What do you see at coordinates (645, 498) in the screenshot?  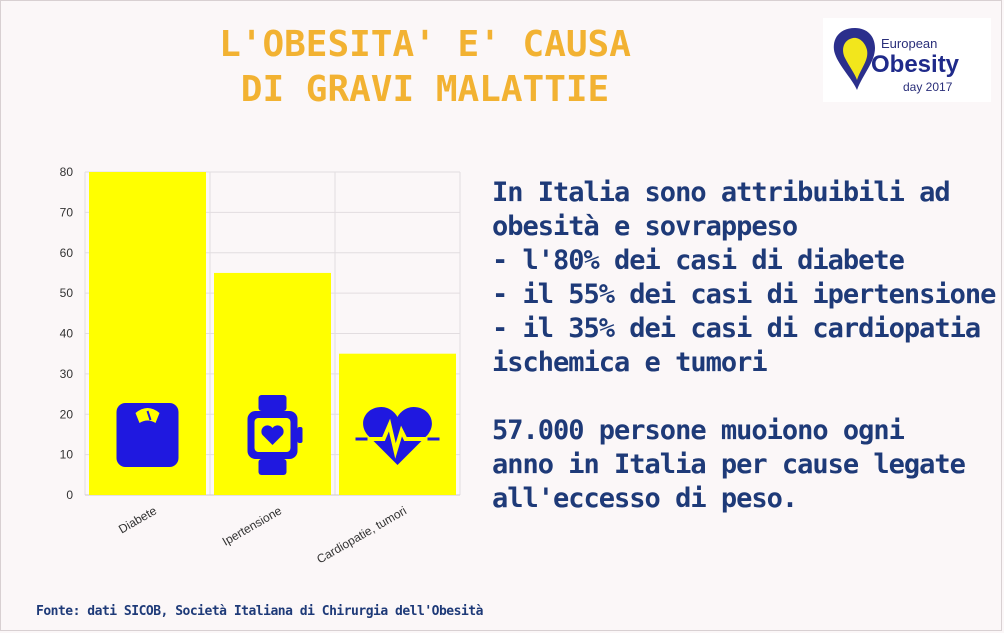 I see `deaths-line-3: all'eccesso di peso.` at bounding box center [645, 498].